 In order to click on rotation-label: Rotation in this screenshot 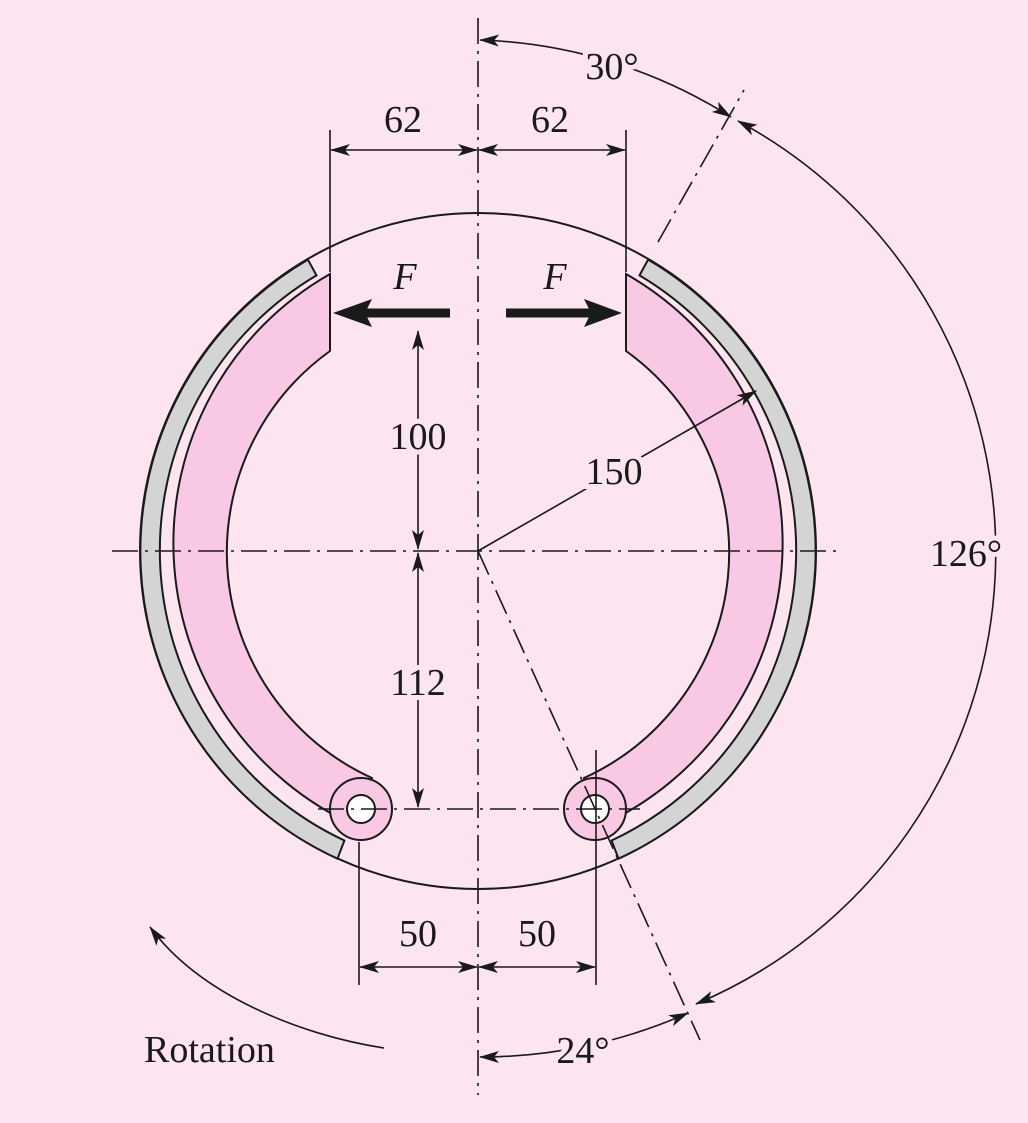, I will do `click(209, 1050)`.